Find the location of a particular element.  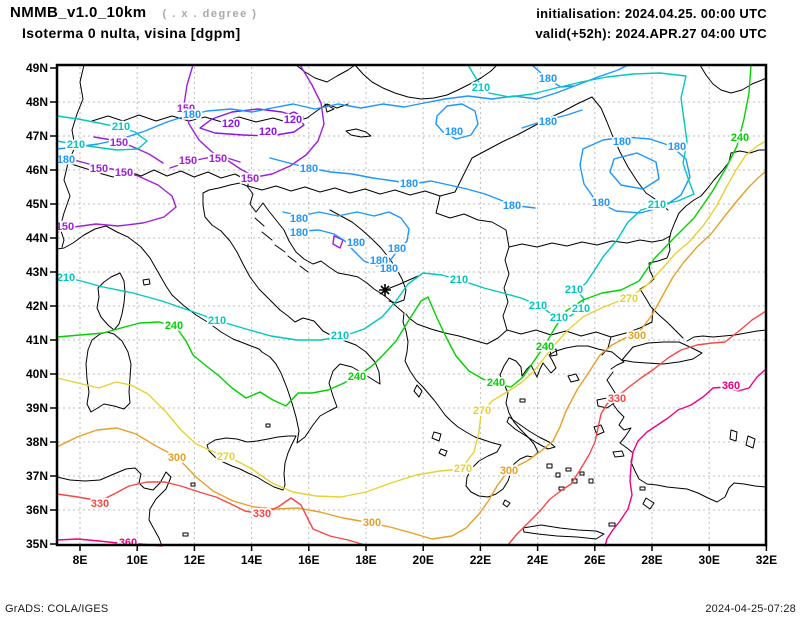

valid-time: valid(+52h): 2024.APR.27 04:00 UTC is located at coordinates (651, 33).